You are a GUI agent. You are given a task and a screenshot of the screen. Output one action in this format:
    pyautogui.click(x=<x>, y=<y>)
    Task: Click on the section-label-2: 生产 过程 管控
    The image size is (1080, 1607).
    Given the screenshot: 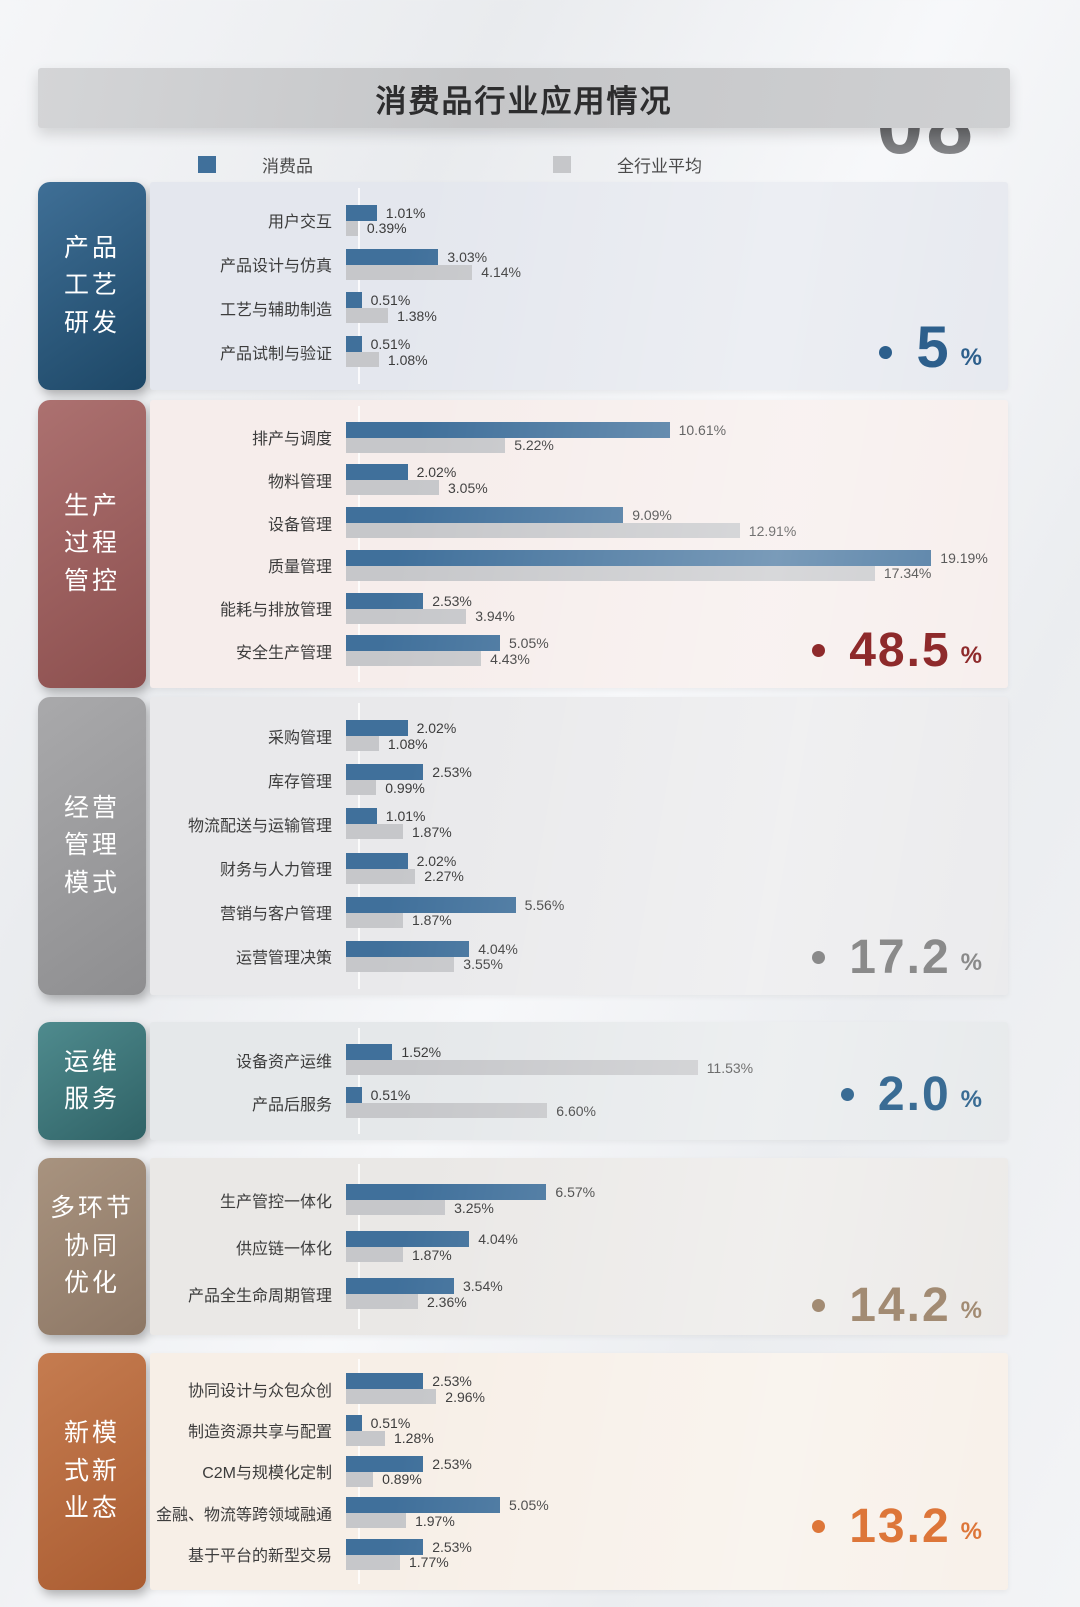 What is the action you would take?
    pyautogui.click(x=92, y=544)
    